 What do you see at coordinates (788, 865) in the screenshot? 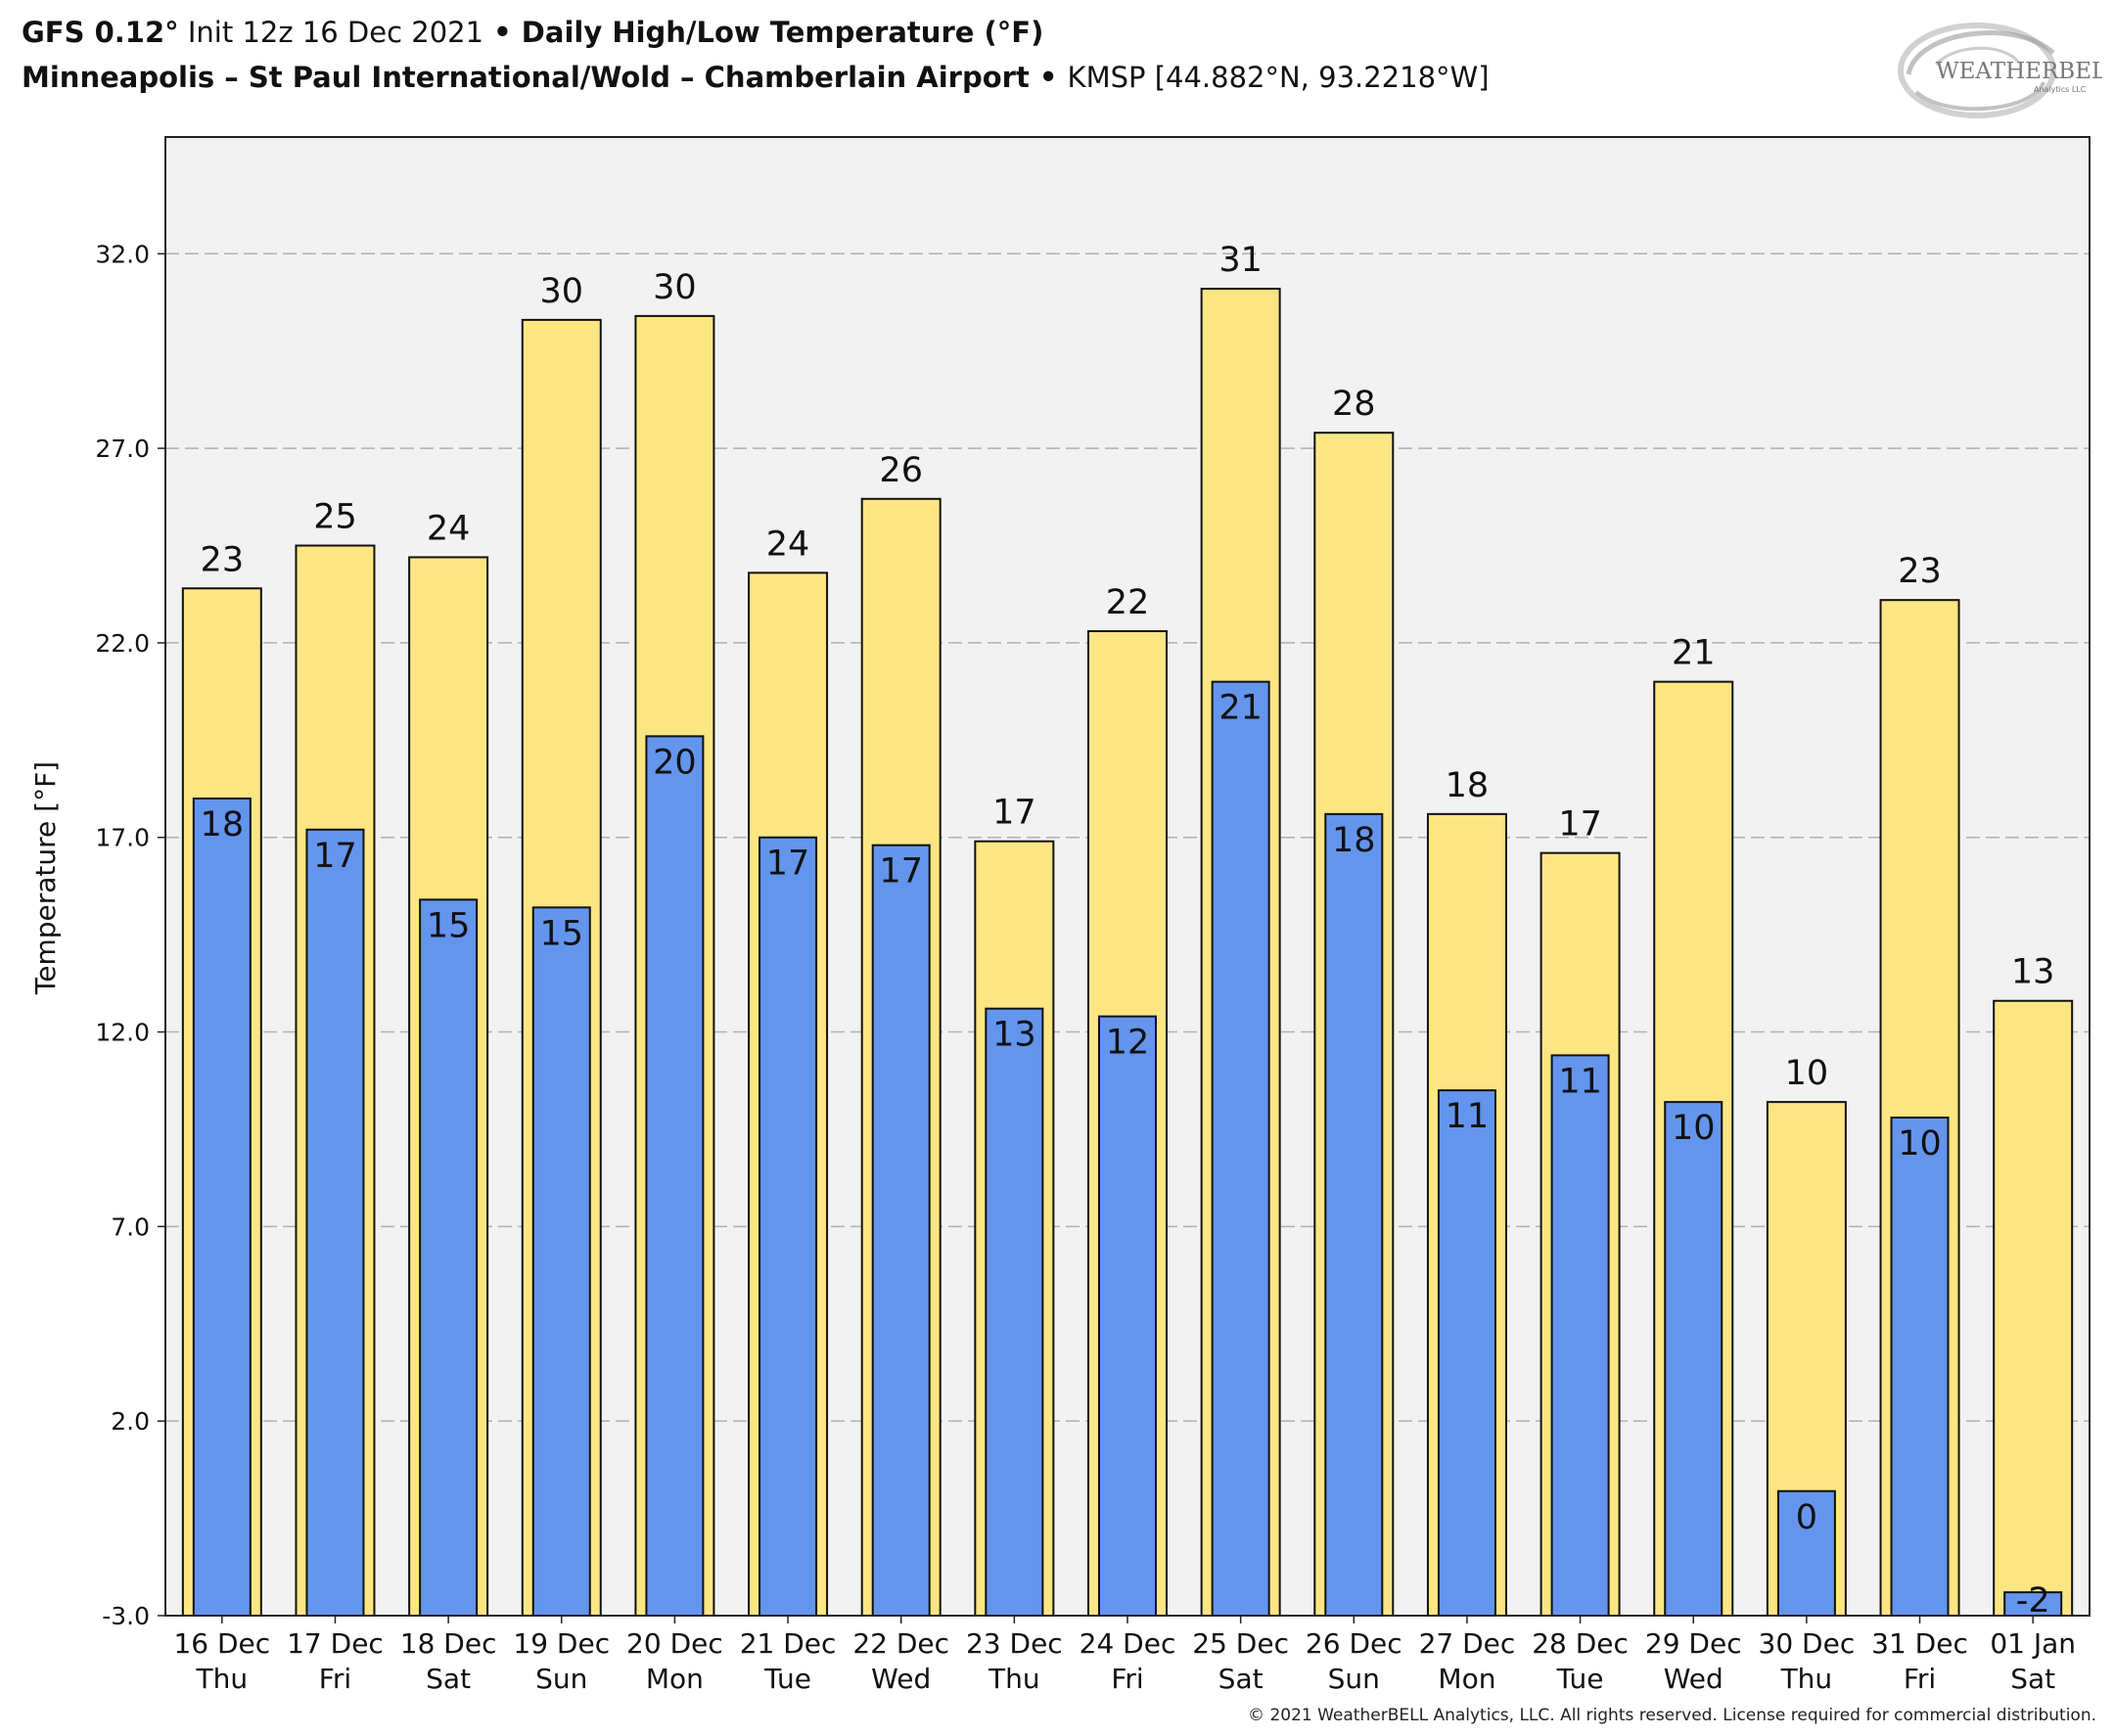
I see `low-value-label: 17` at bounding box center [788, 865].